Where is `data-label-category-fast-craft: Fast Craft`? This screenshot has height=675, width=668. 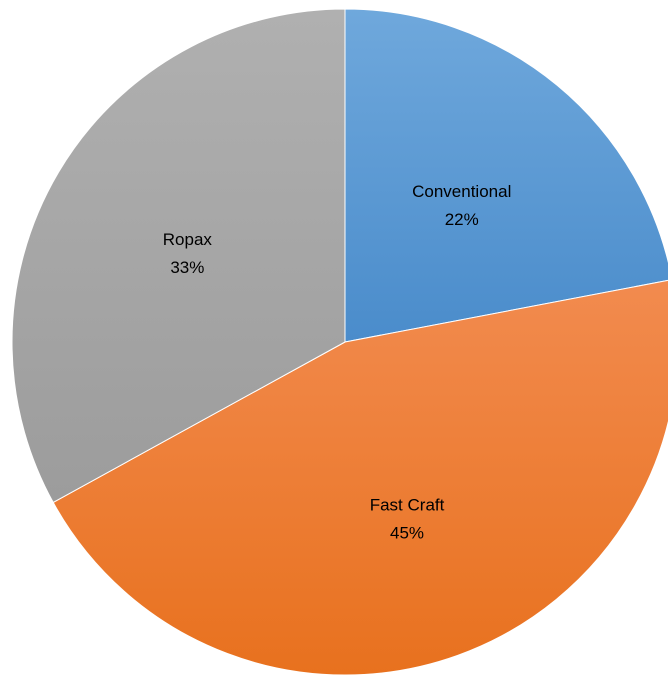
data-label-category-fast-craft: Fast Craft is located at coordinates (407, 504).